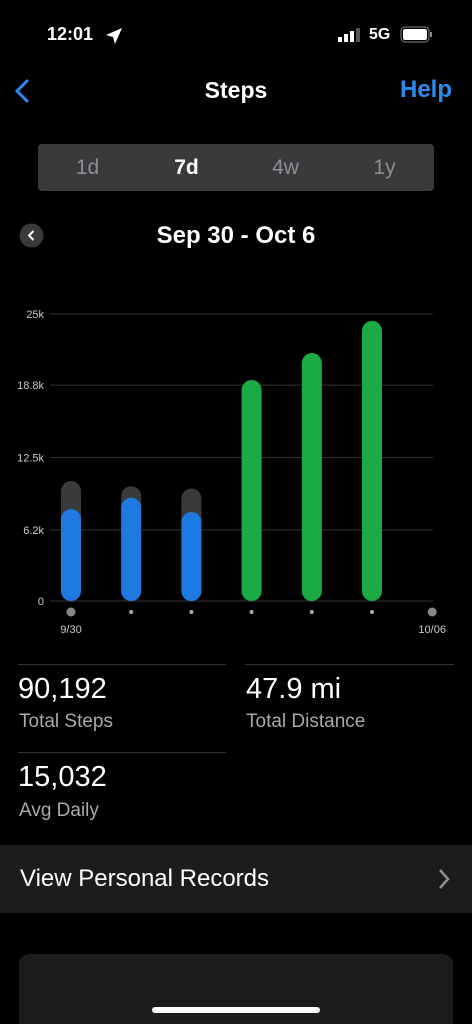 This screenshot has width=472, height=1024. Describe the element at coordinates (33, 531) in the screenshot. I see `y-tick-label: 6.2k` at that location.